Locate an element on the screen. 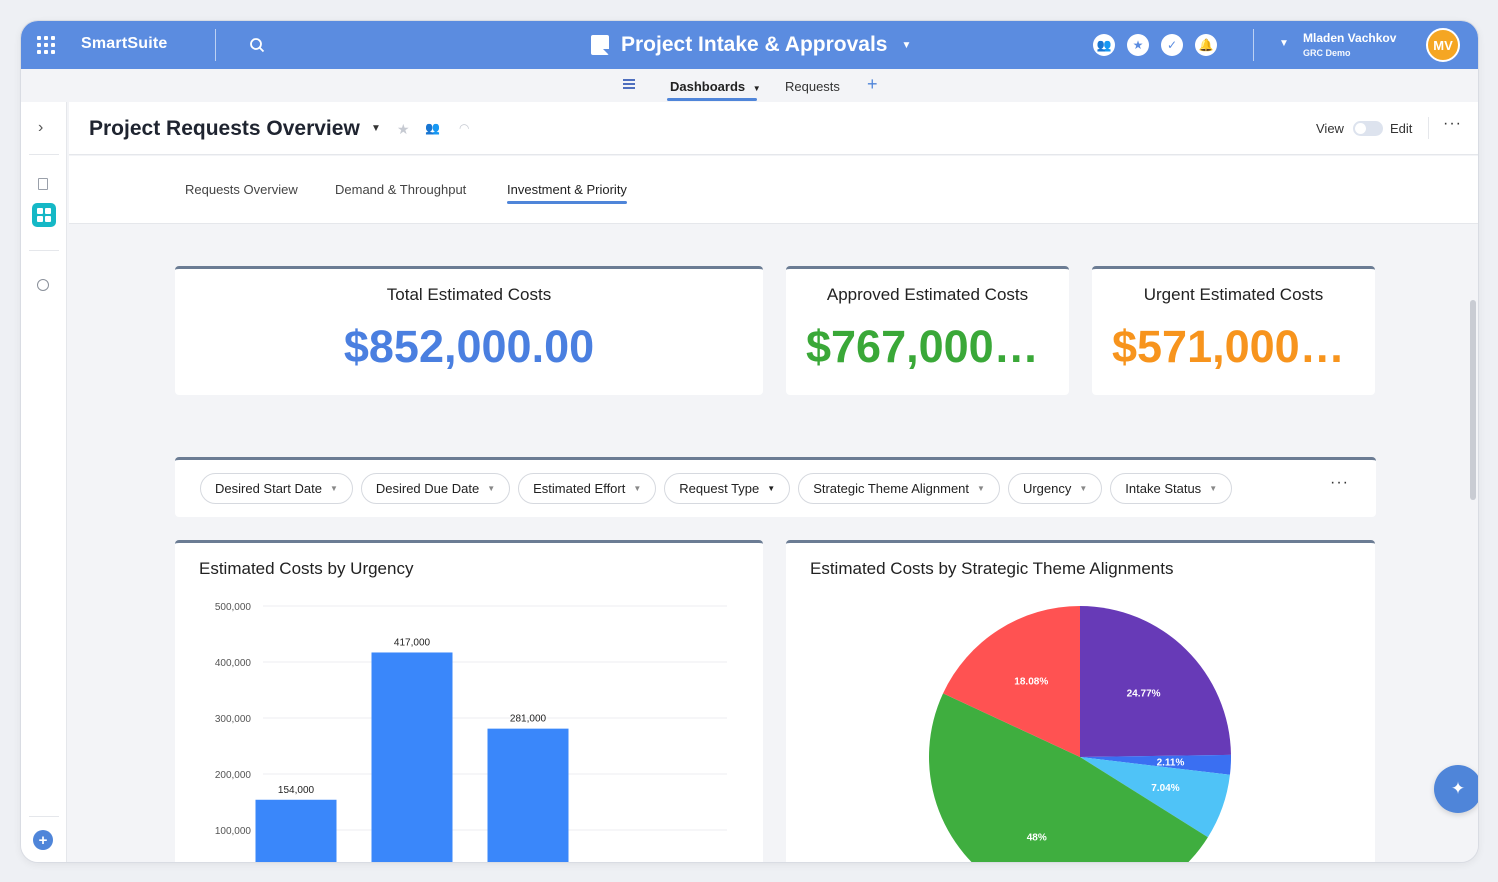 Image resolution: width=1498 pixels, height=882 pixels. filter-request-type: Request Type ▼ is located at coordinates (727, 488).